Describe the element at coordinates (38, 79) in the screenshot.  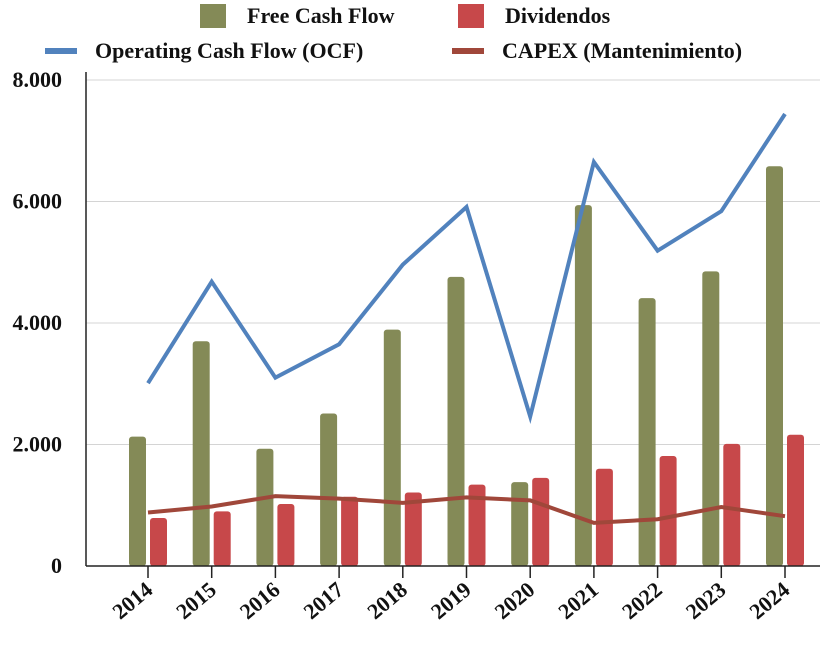
I see `y-tick-label: 8.000` at that location.